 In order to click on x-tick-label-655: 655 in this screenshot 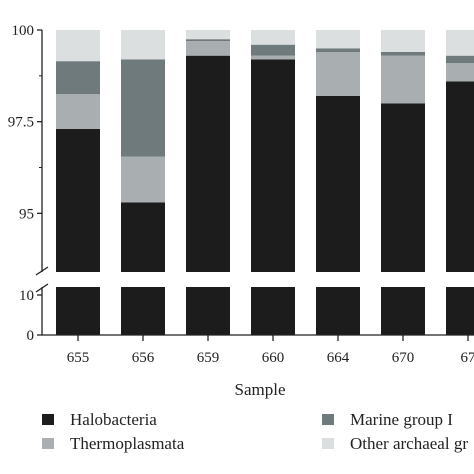, I will do `click(78, 358)`.